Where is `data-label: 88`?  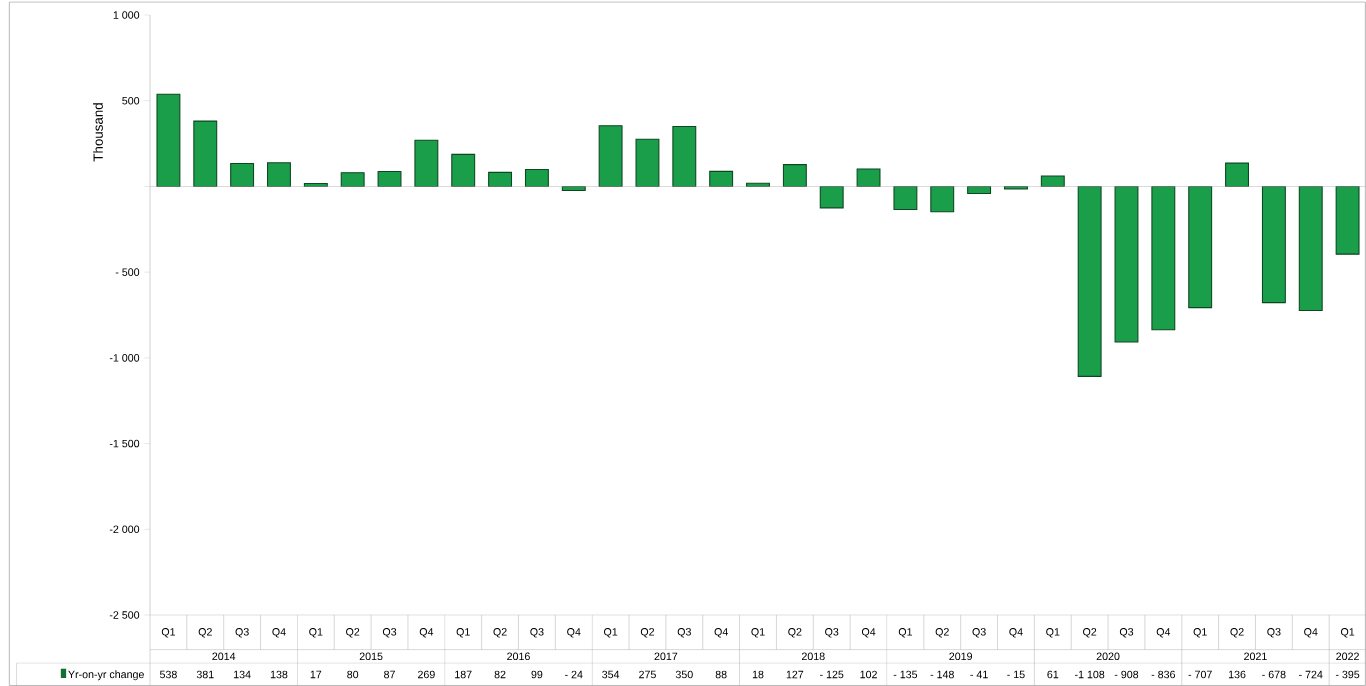 data-label: 88 is located at coordinates (721, 674).